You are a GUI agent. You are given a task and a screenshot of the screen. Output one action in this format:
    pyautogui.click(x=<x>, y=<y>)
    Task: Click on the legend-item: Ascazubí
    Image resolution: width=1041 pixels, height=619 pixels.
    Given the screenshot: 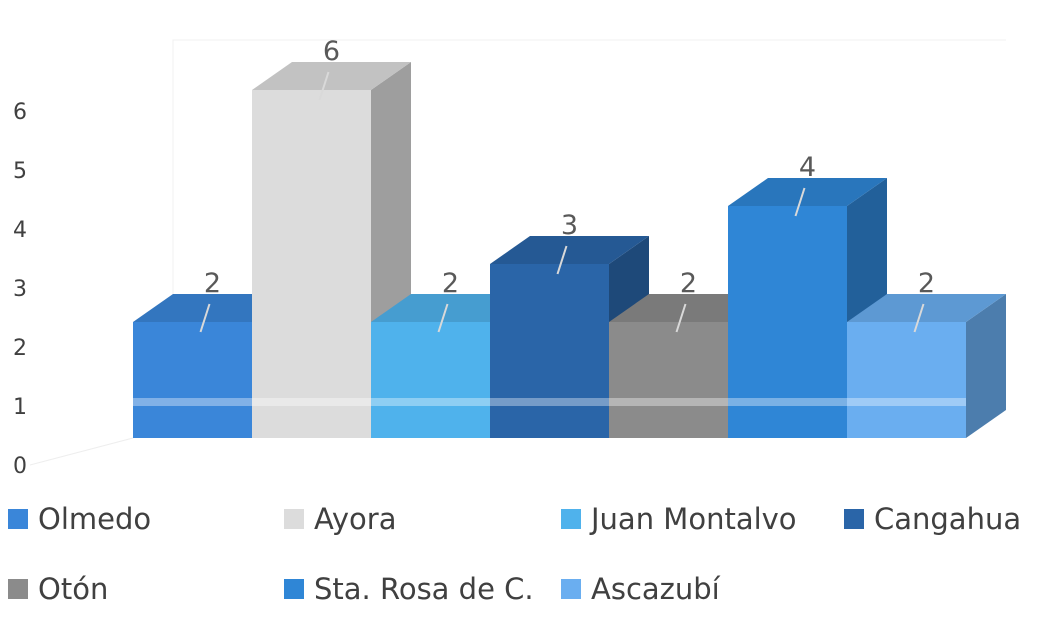 What is the action you would take?
    pyautogui.click(x=640, y=589)
    